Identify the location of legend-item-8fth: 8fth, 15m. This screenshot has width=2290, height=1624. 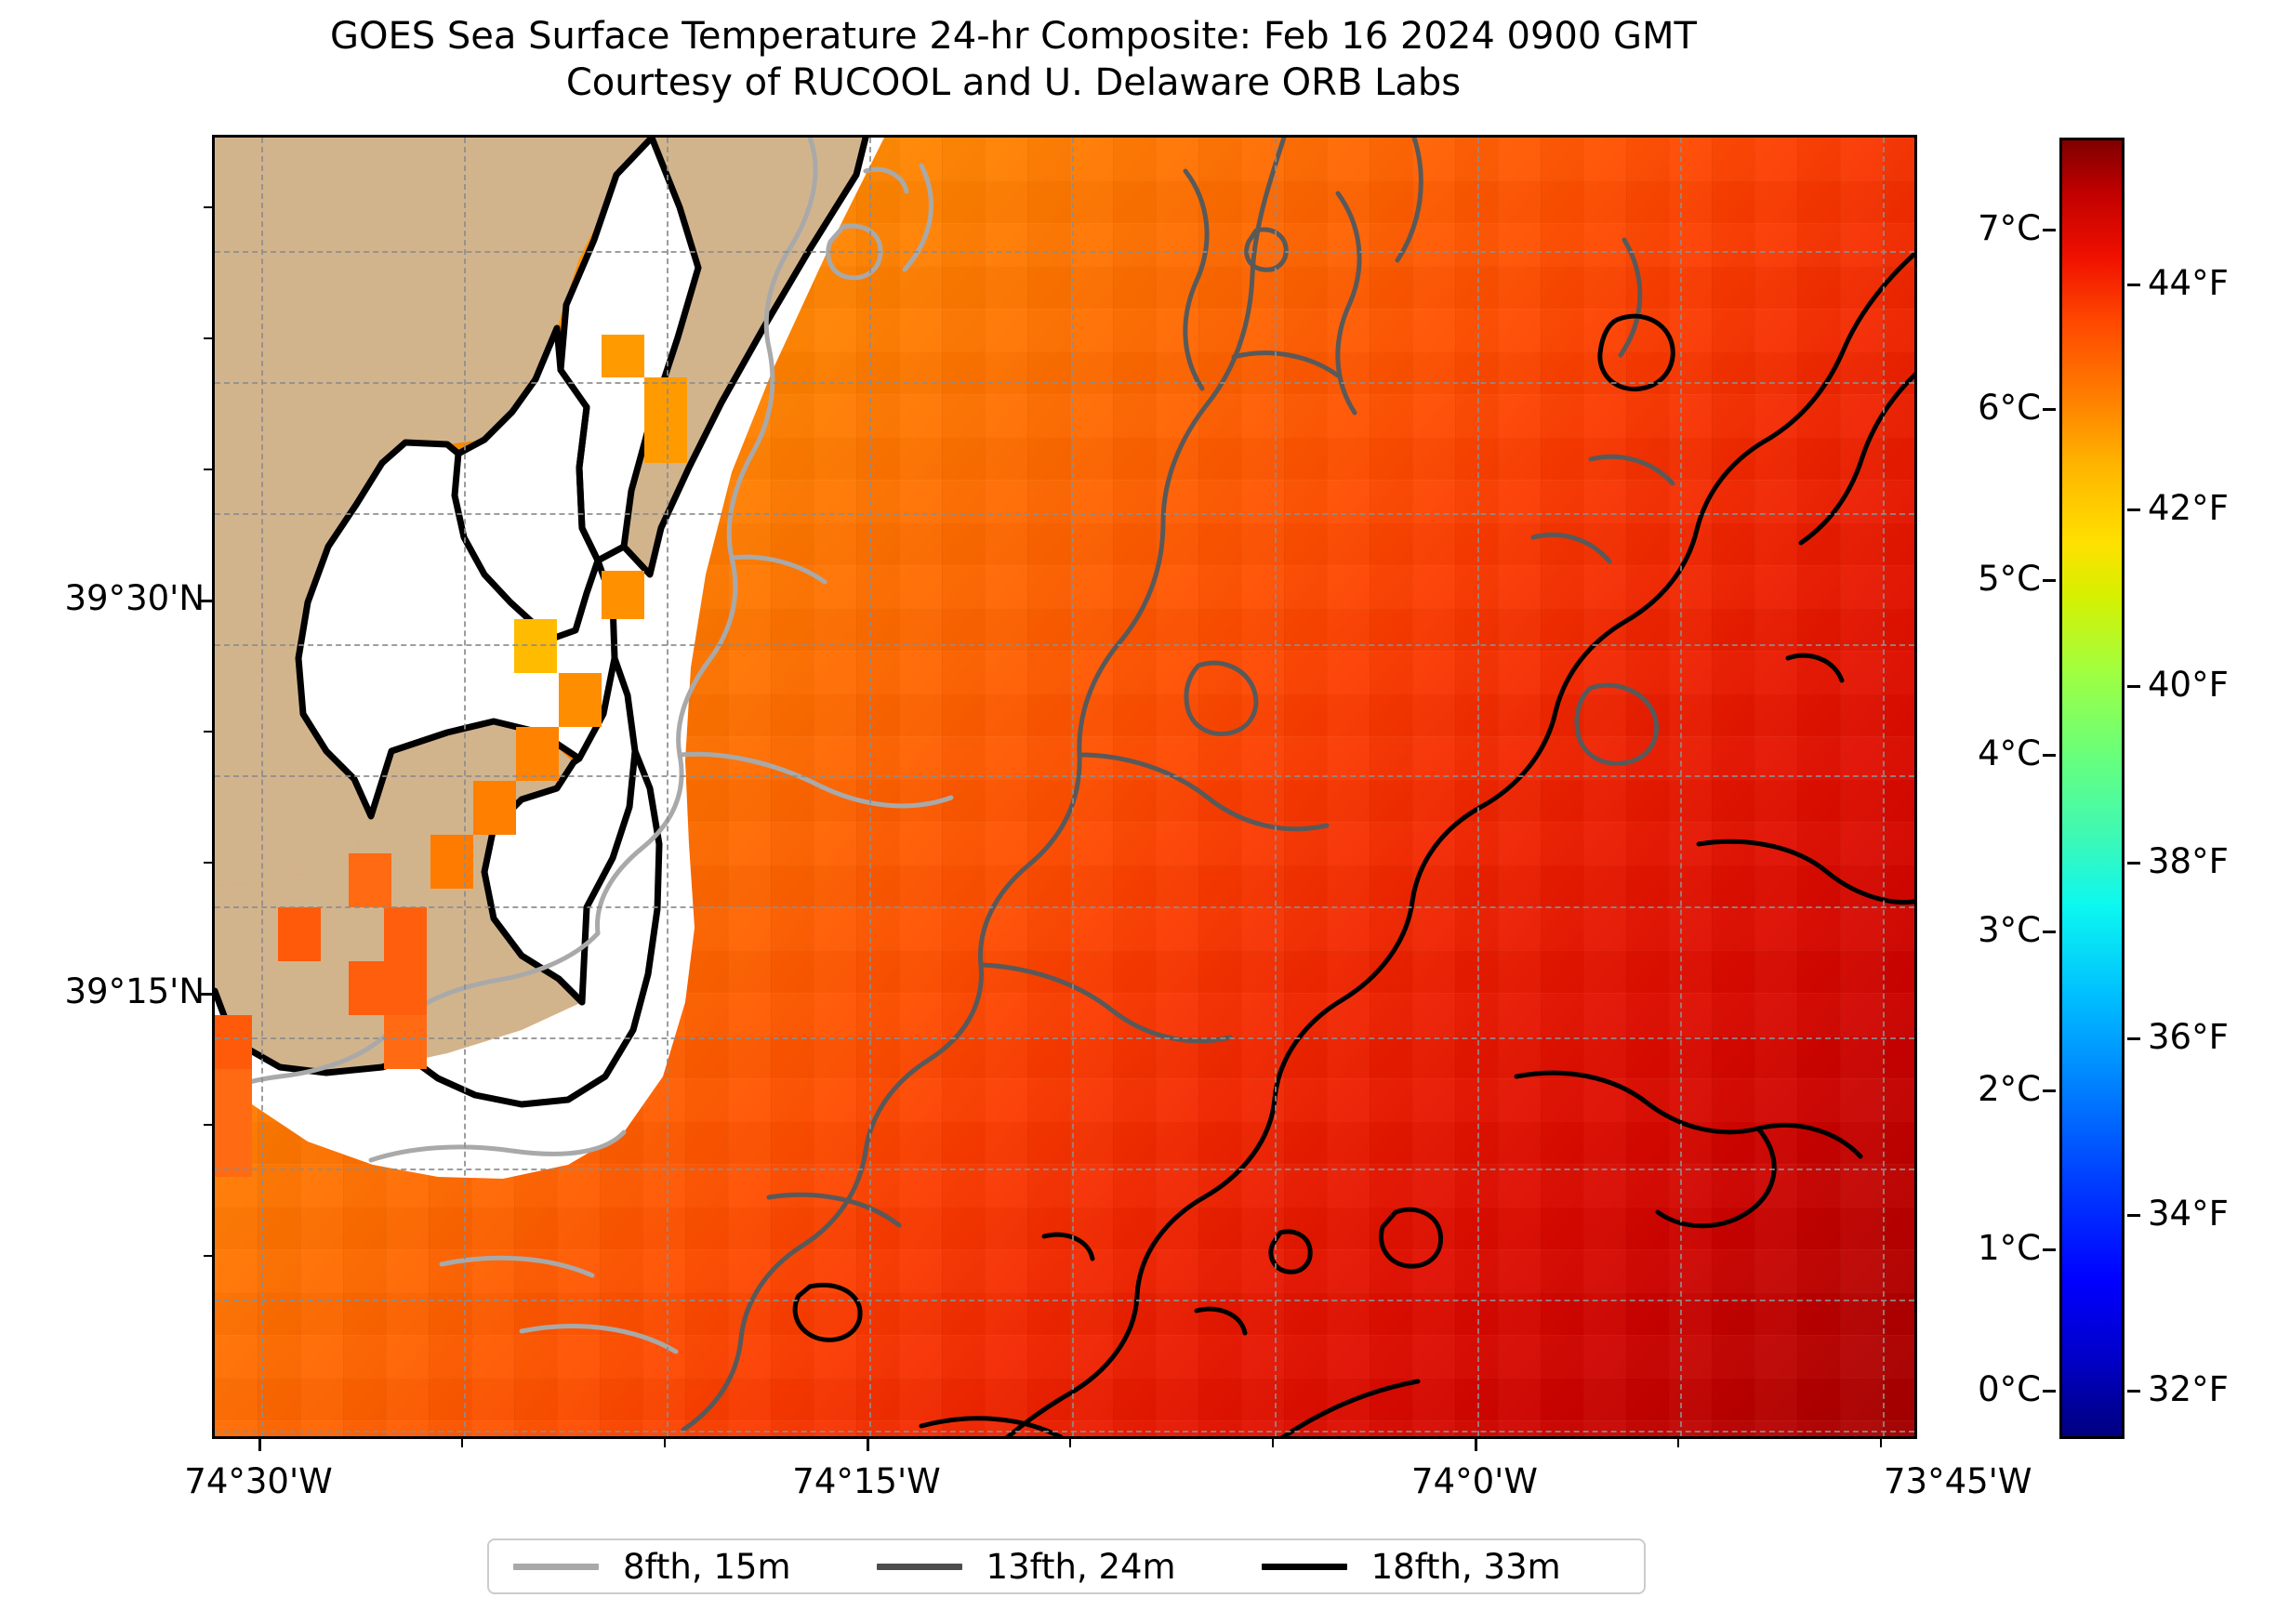
(652, 1567).